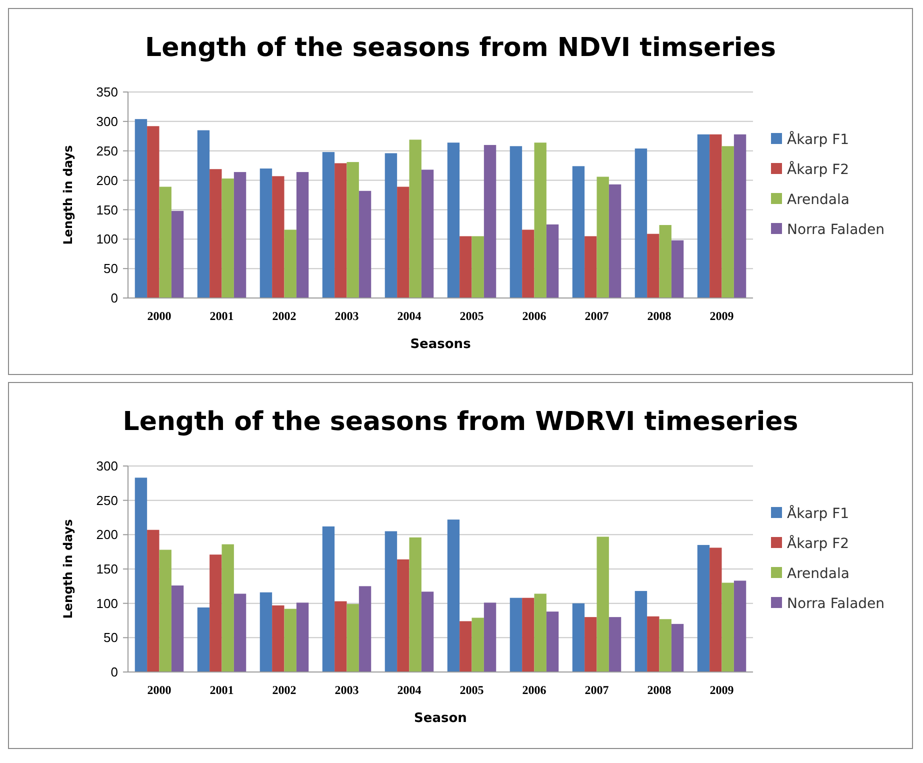 This screenshot has width=923, height=763. What do you see at coordinates (107, 603) in the screenshot?
I see `y-tick-label: 100` at bounding box center [107, 603].